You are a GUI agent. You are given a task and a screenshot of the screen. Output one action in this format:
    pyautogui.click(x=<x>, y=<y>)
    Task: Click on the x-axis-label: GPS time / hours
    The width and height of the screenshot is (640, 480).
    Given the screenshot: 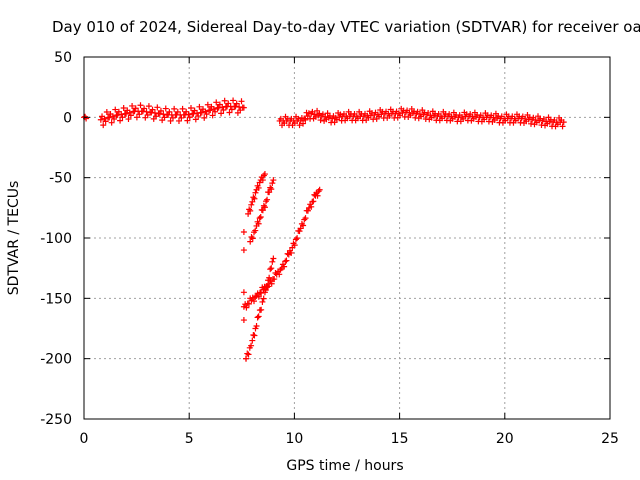 What is the action you would take?
    pyautogui.click(x=344, y=466)
    